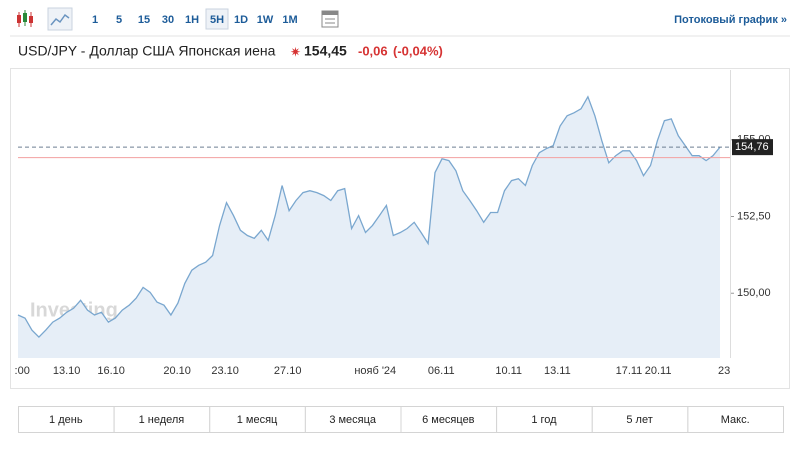  What do you see at coordinates (724, 371) in the screenshot?
I see `x-tick-label: 23` at bounding box center [724, 371].